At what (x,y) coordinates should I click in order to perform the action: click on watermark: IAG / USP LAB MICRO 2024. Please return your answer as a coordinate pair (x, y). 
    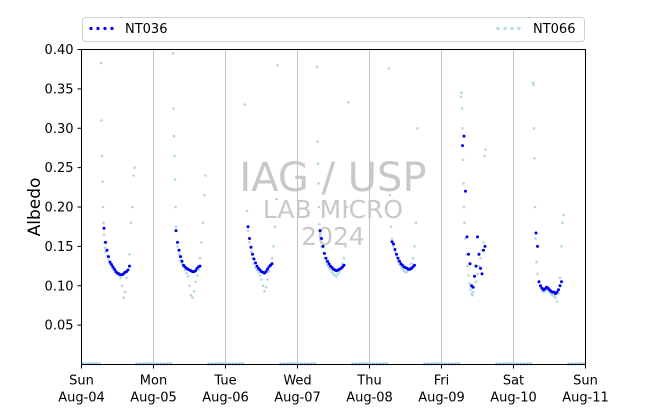
    Looking at the image, I should click on (332, 203).